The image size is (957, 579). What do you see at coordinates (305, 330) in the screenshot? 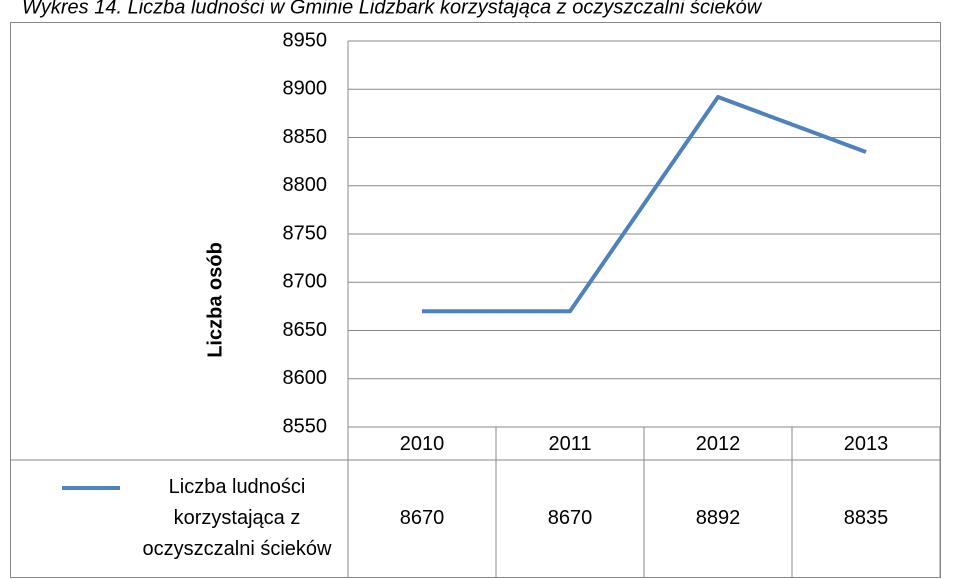
I see `y-tick-label: 8650` at bounding box center [305, 330].